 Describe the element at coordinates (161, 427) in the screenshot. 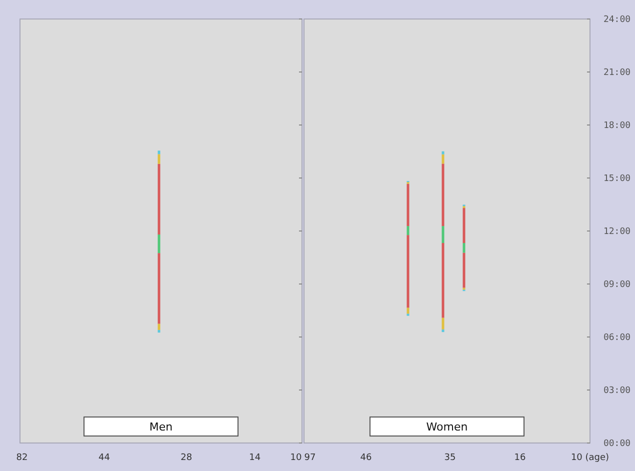

I see `text: Men` at that location.